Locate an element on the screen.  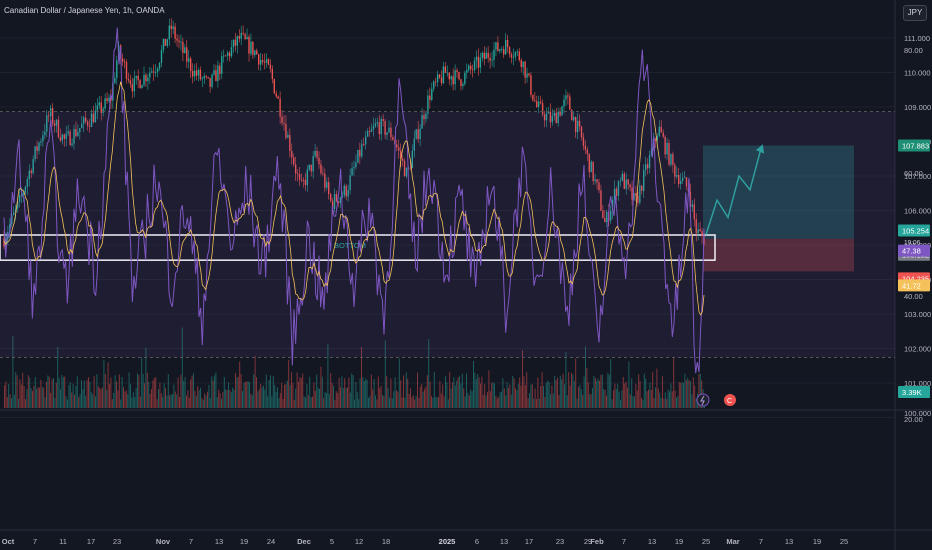
time-tick-label: 11 is located at coordinates (63, 541).